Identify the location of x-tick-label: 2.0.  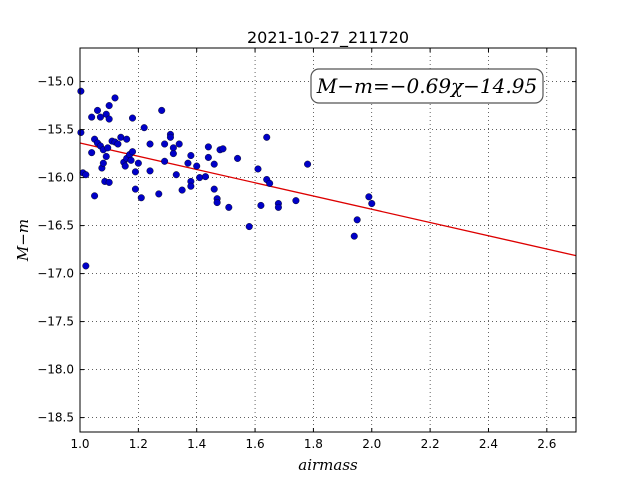
(371, 444).